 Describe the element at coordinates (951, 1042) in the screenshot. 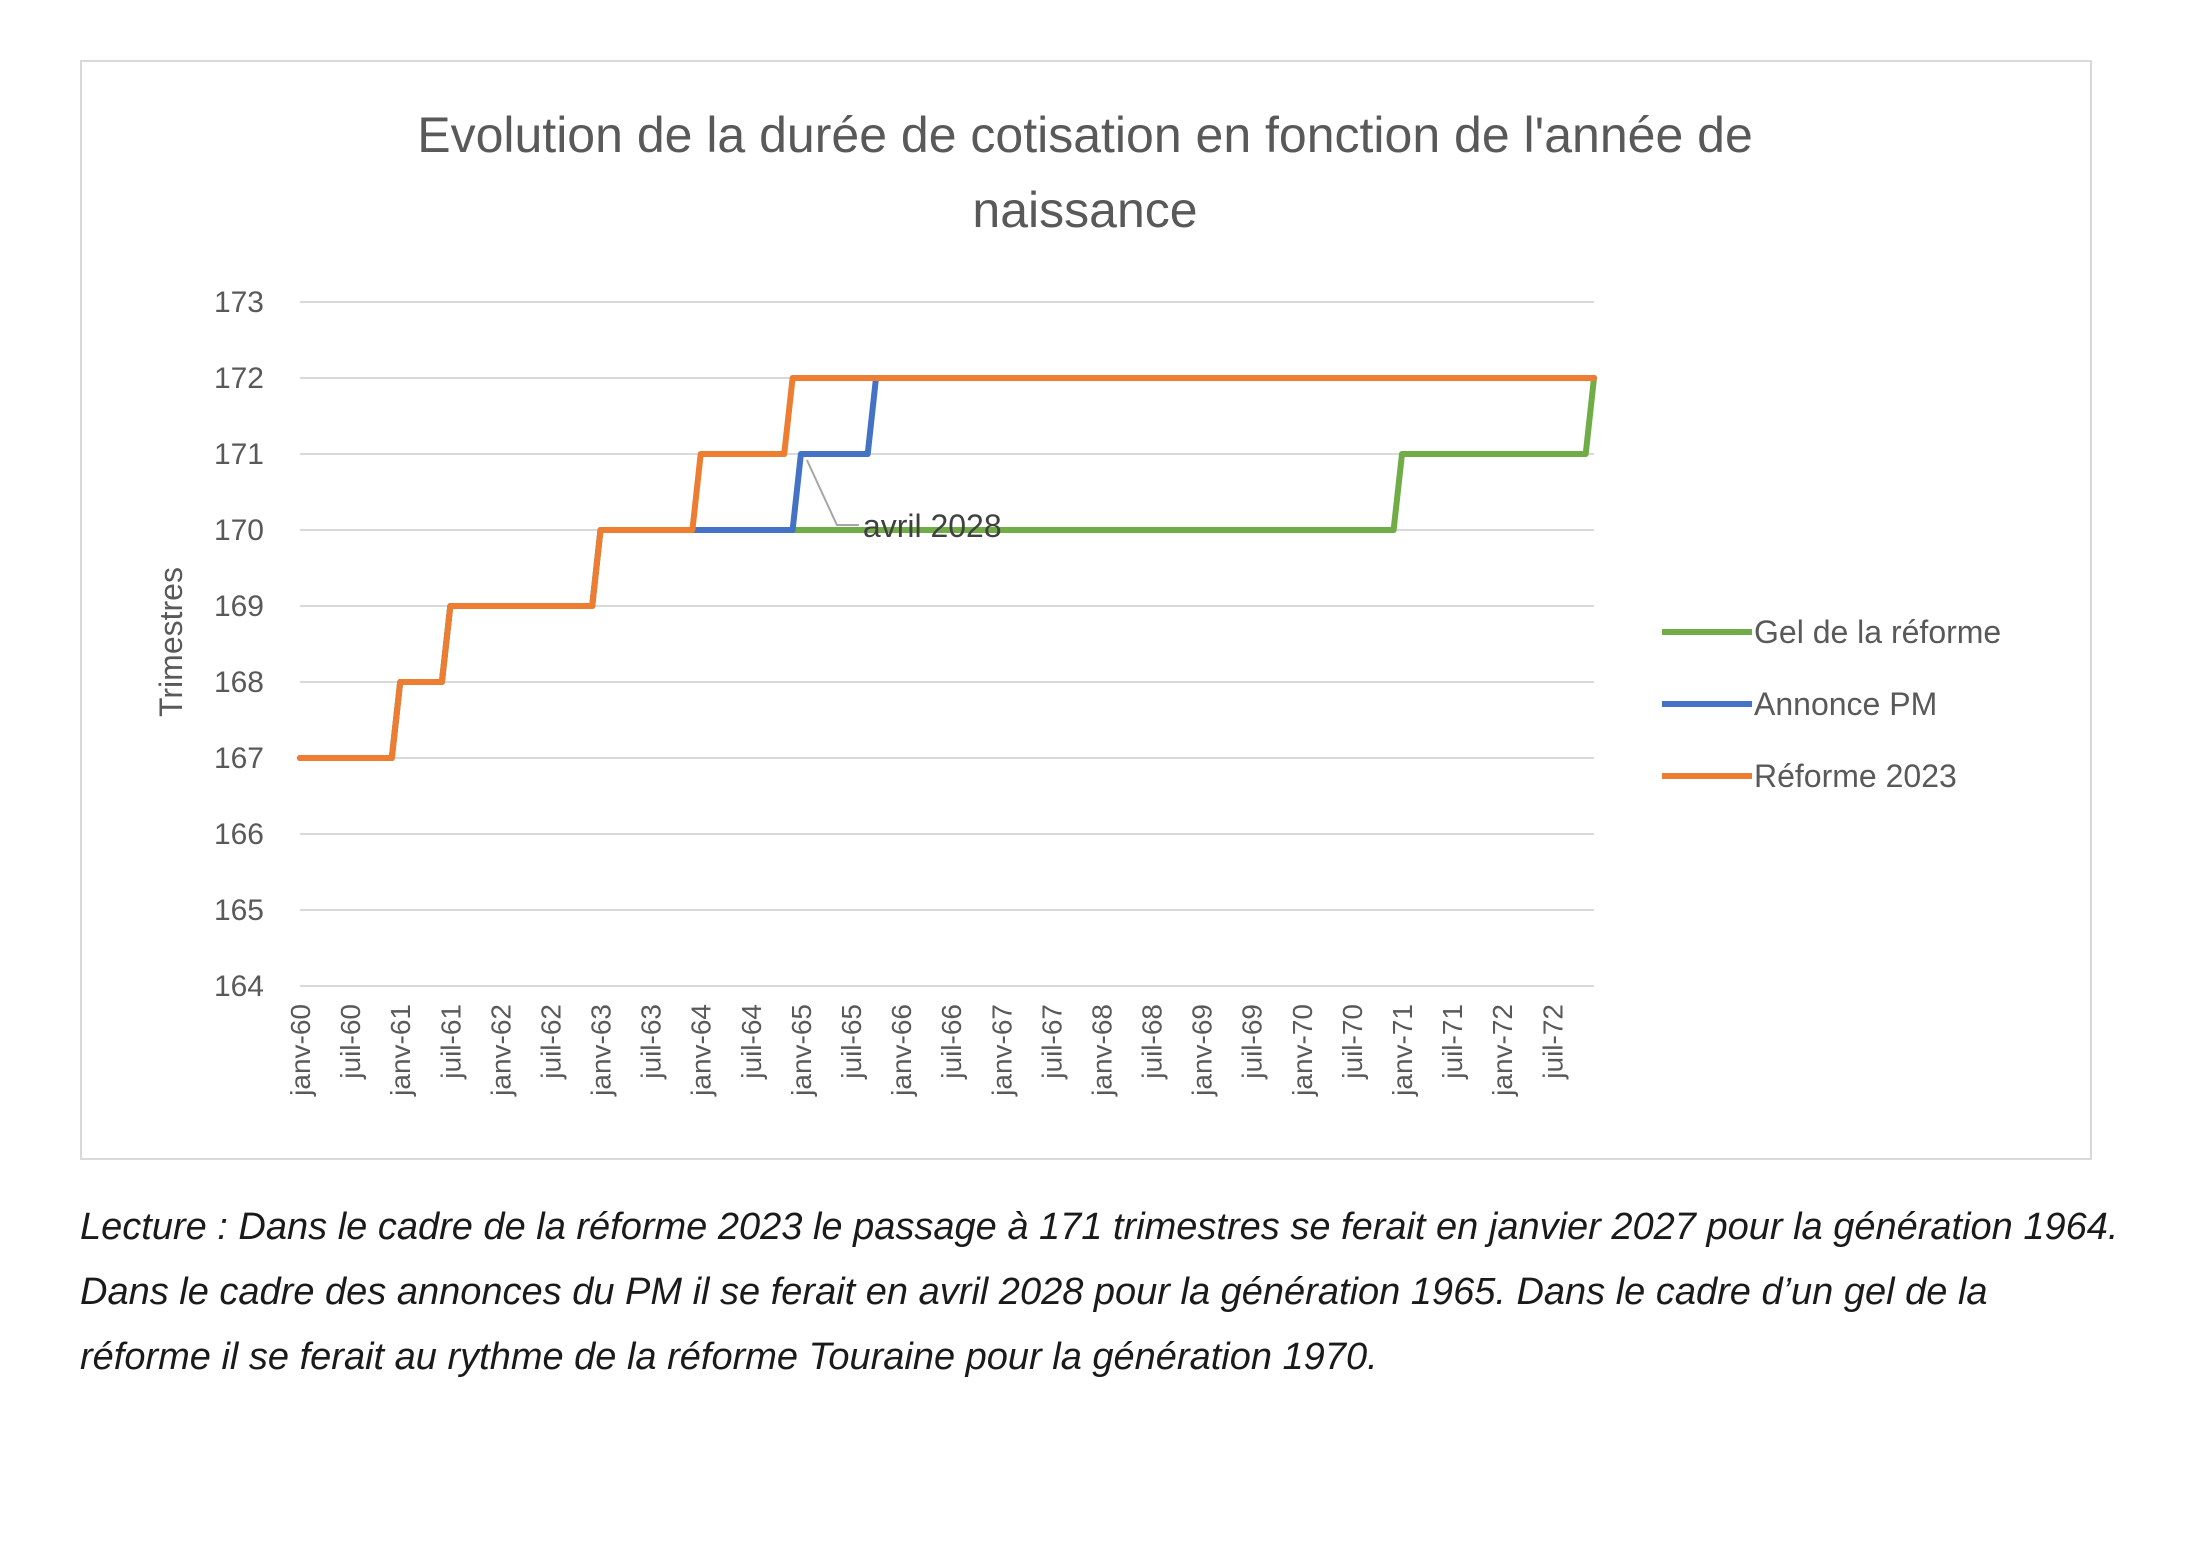

I see `x-tick-label: juil-66` at that location.